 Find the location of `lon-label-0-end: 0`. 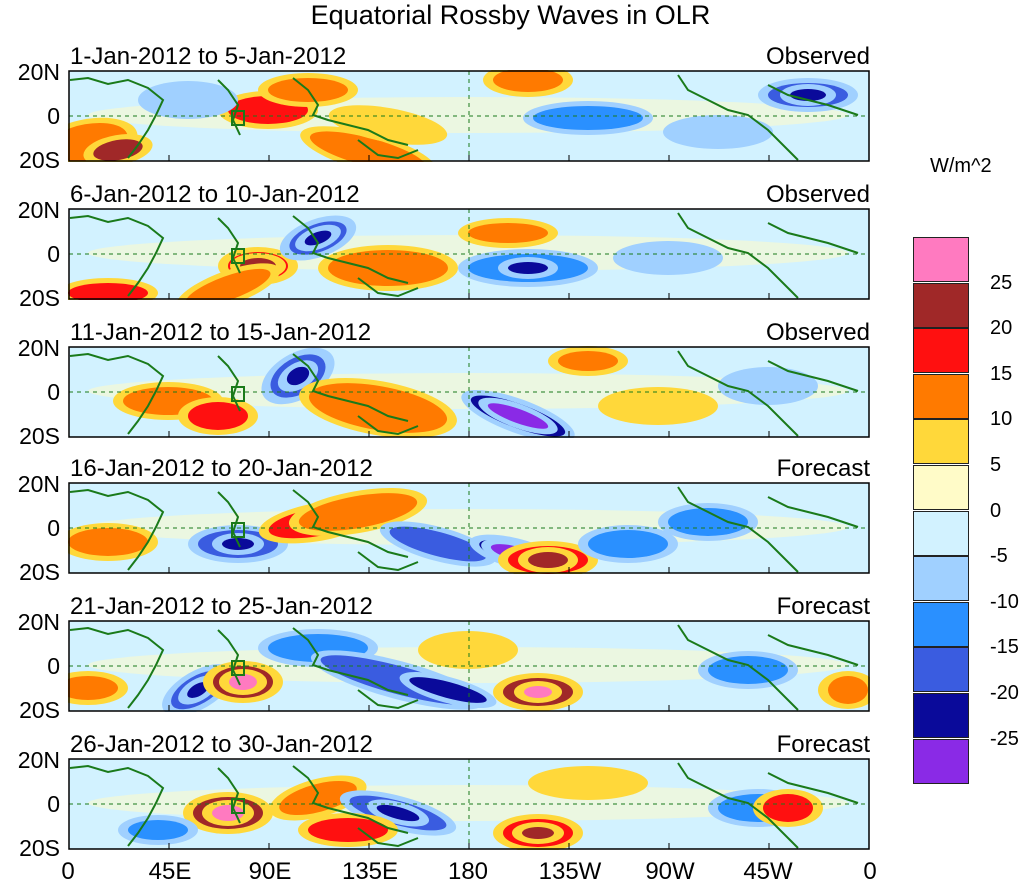

lon-label-0-end: 0 is located at coordinates (870, 871).